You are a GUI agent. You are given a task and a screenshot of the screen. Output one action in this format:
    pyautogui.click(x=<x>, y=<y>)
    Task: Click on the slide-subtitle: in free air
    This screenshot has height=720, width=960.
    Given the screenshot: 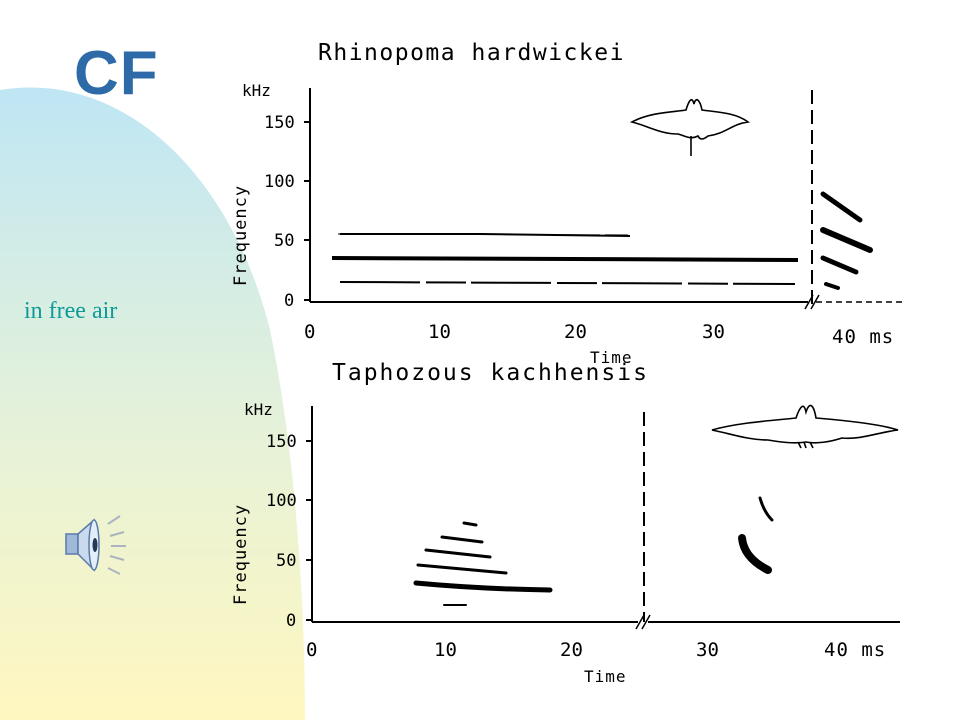 What is the action you would take?
    pyautogui.click(x=71, y=311)
    